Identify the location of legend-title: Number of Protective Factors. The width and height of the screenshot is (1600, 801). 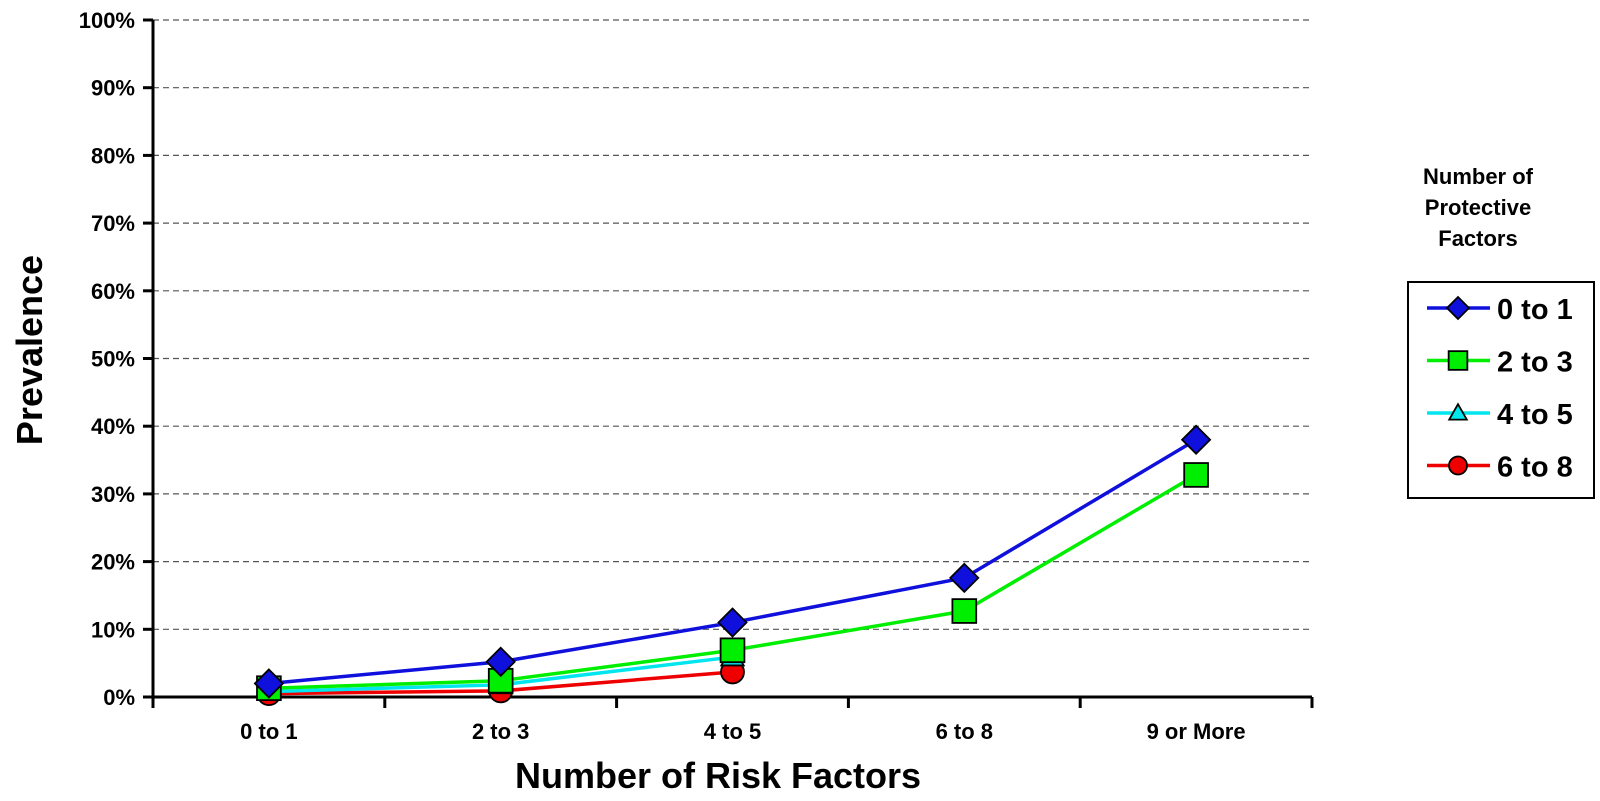
(1478, 207).